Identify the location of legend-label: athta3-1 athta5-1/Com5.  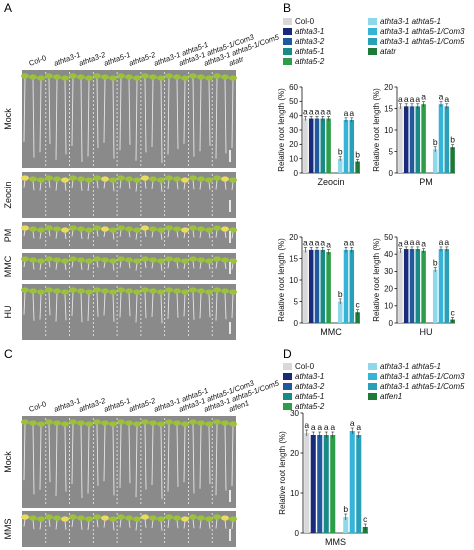
(422, 41).